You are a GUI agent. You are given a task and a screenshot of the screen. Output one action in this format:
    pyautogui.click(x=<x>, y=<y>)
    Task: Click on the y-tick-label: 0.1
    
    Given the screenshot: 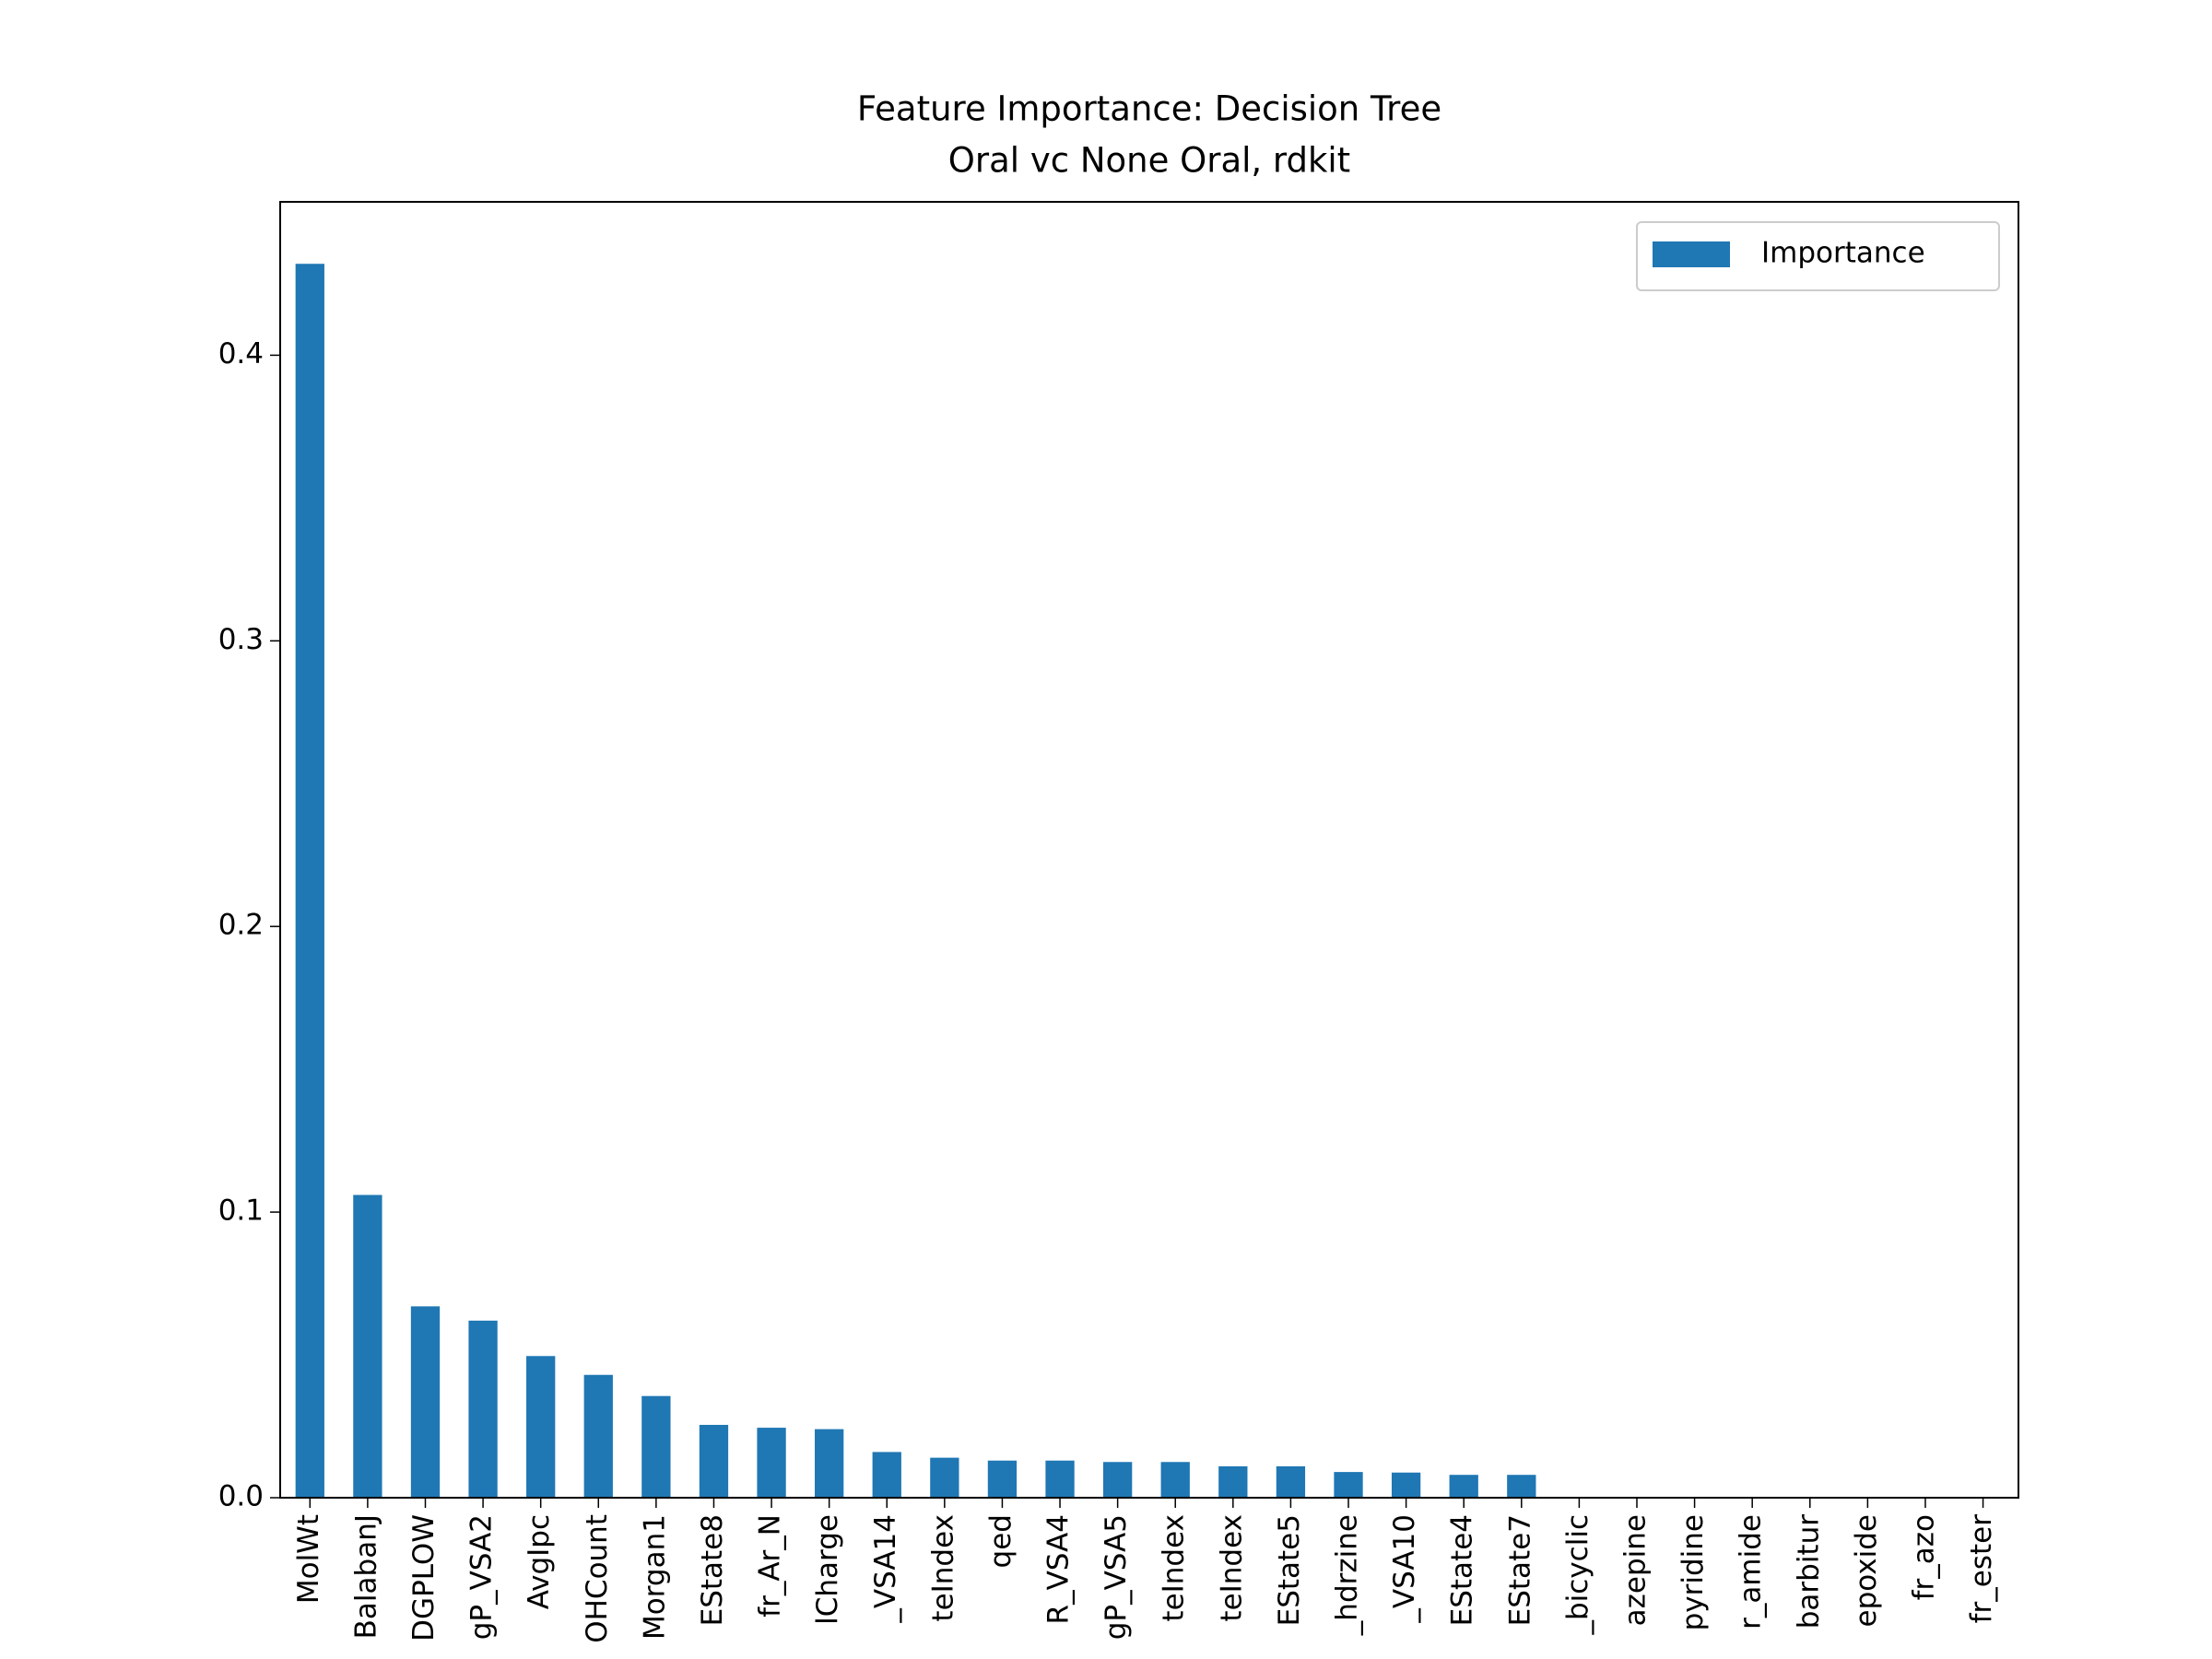 What is the action you would take?
    pyautogui.click(x=241, y=1211)
    